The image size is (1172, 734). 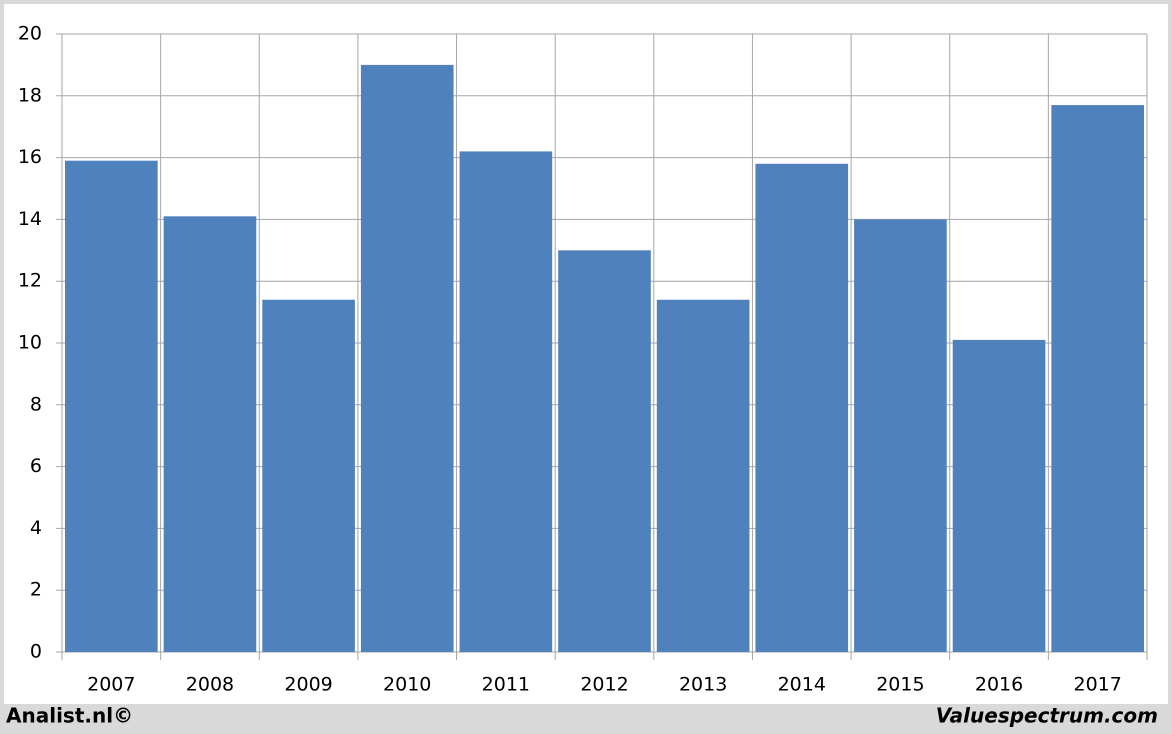 What do you see at coordinates (210, 685) in the screenshot?
I see `x-tick-label: 2008` at bounding box center [210, 685].